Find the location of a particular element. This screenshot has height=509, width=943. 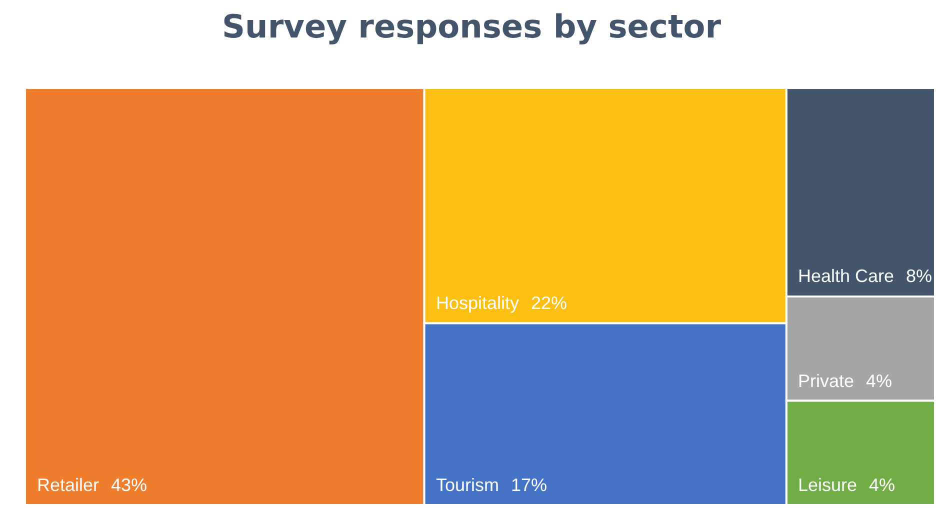

data-label: 8% is located at coordinates (919, 276).